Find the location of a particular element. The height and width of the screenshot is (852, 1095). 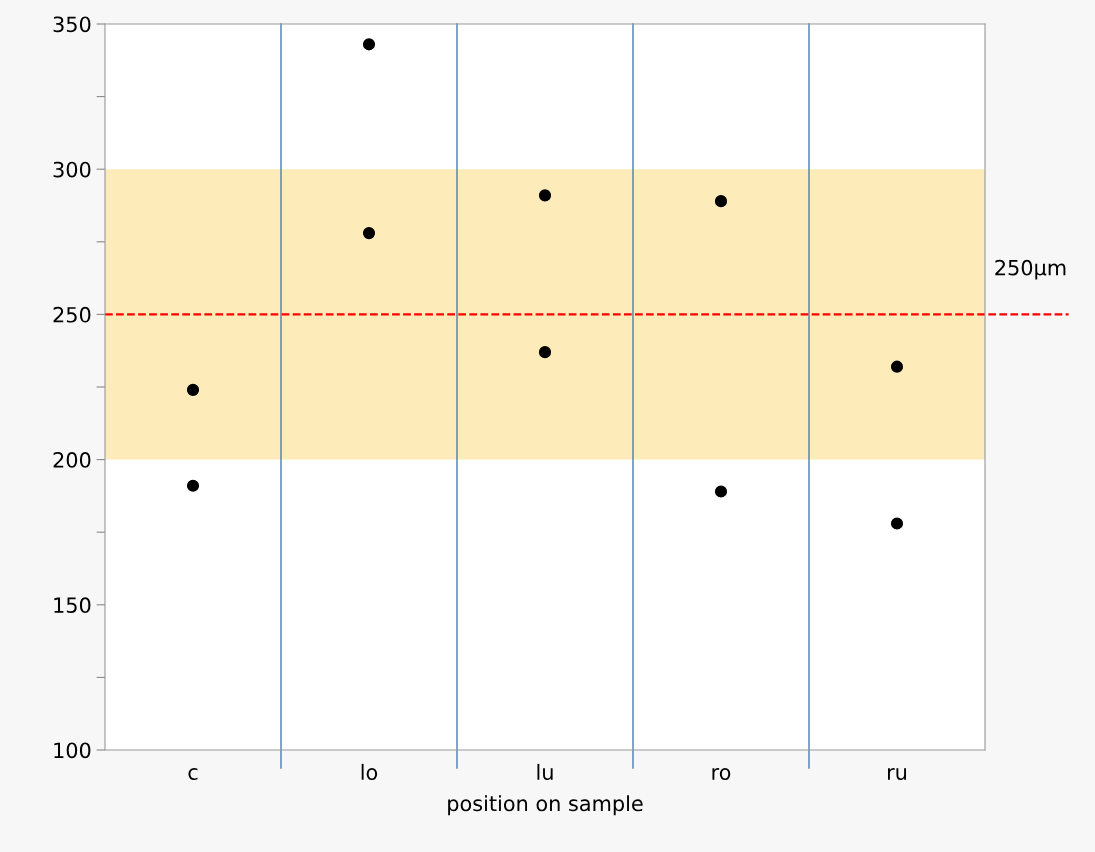

x-tick-label: ru is located at coordinates (897, 774).